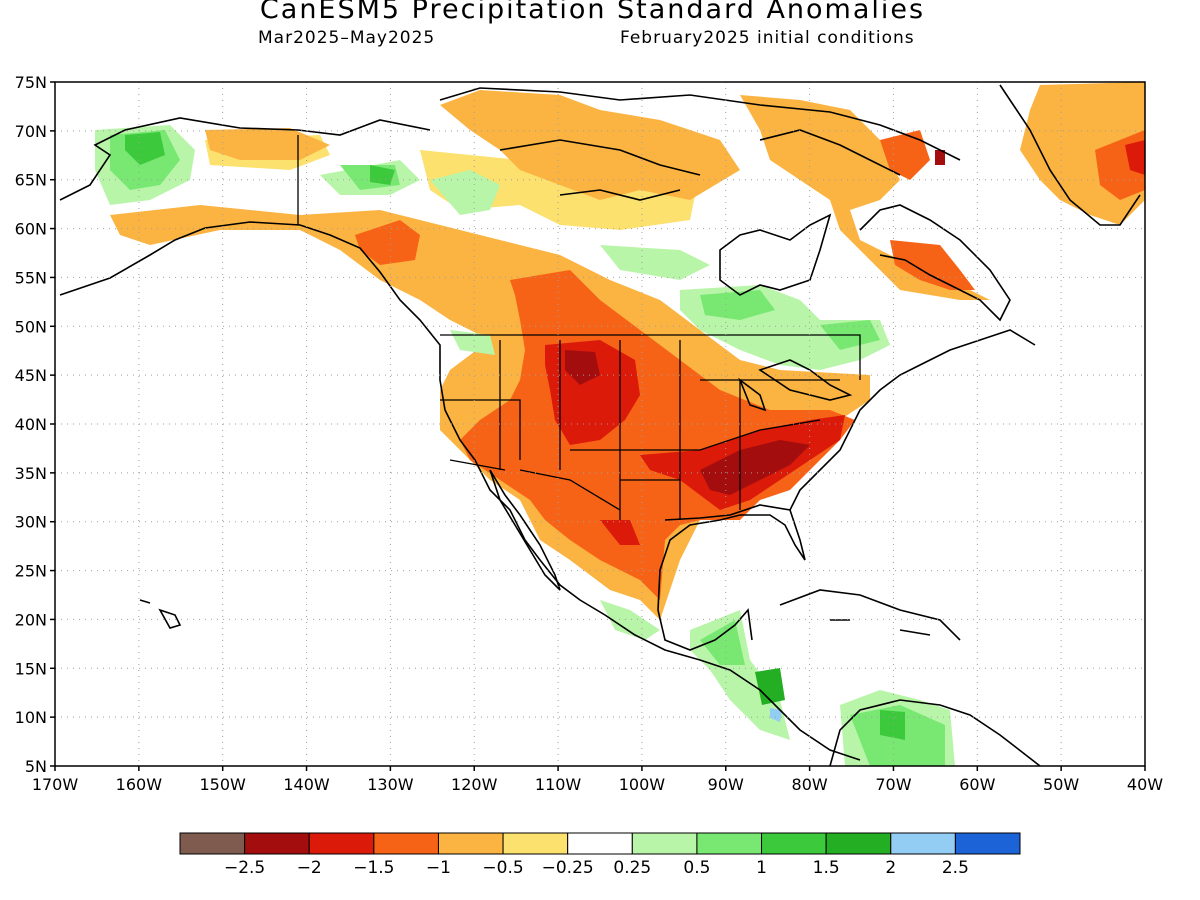 This screenshot has width=1200, height=900. I want to click on lat-label: 30N, so click(31, 522).